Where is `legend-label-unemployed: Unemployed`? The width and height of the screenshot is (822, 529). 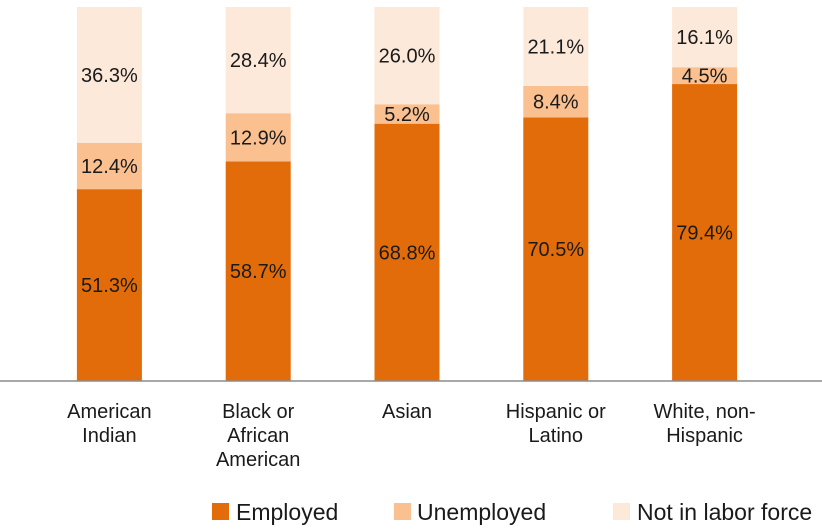 legend-label-unemployed: Unemployed is located at coordinates (481, 512).